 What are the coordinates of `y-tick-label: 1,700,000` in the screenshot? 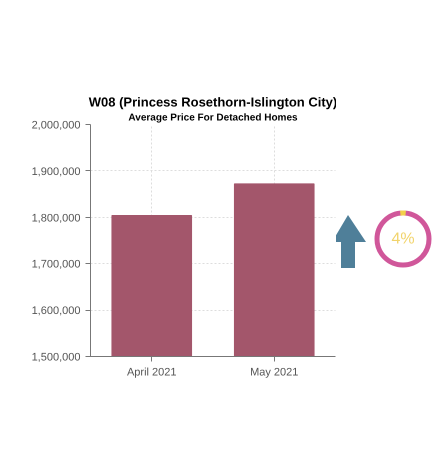 It's located at (56, 264).